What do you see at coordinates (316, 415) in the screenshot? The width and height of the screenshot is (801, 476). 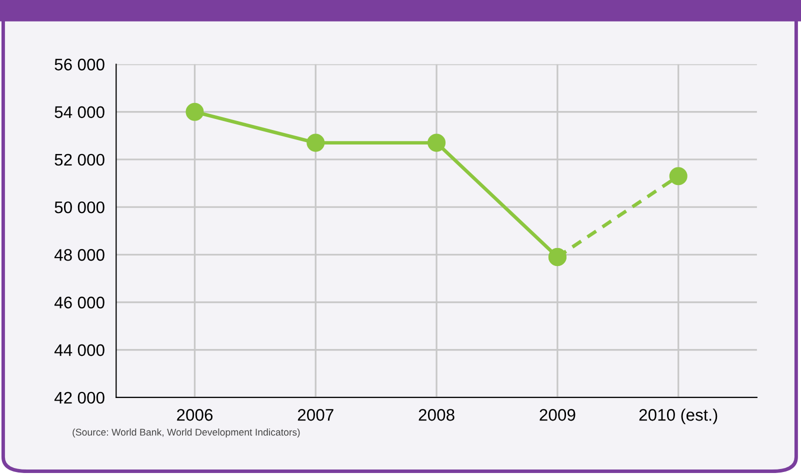 I see `x-tick-label: 2007` at bounding box center [316, 415].